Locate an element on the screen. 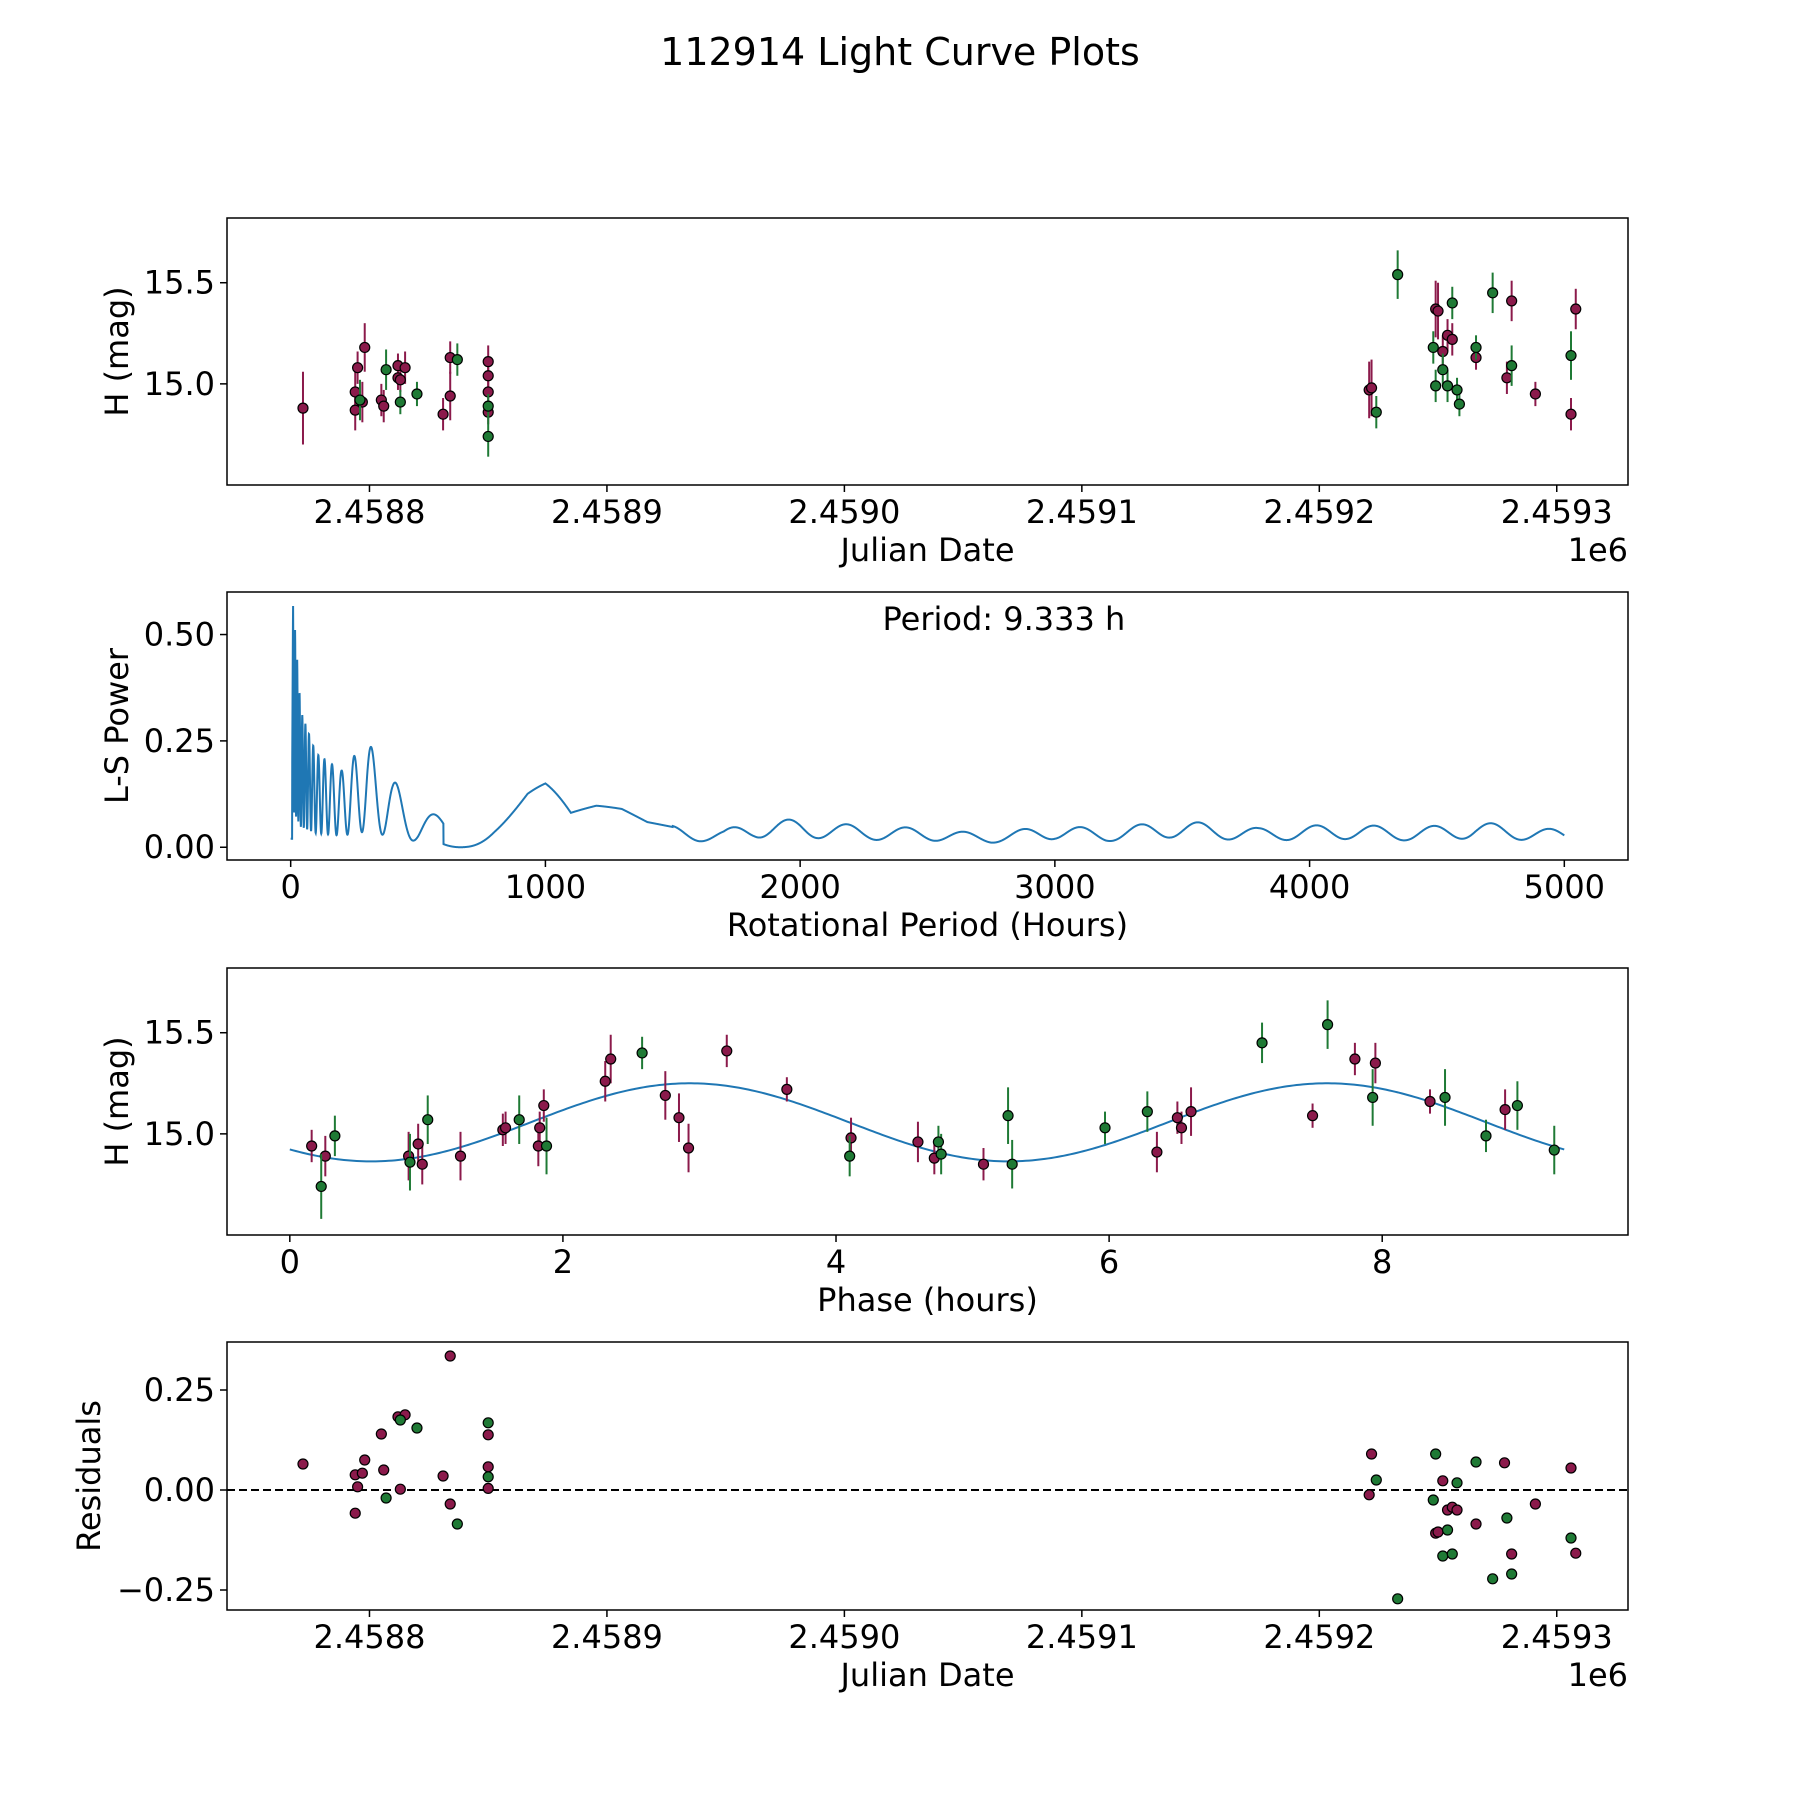 Image resolution: width=1800 pixels, height=1800 pixels. y-tick-label: 15.5 is located at coordinates (179, 283).